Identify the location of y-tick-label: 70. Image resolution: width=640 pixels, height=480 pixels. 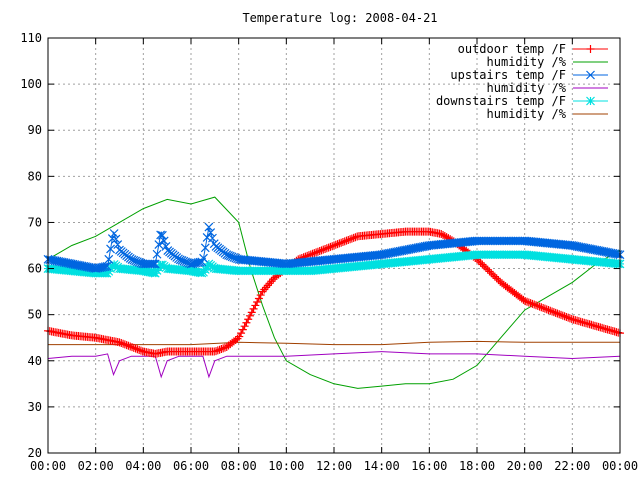
(35, 222).